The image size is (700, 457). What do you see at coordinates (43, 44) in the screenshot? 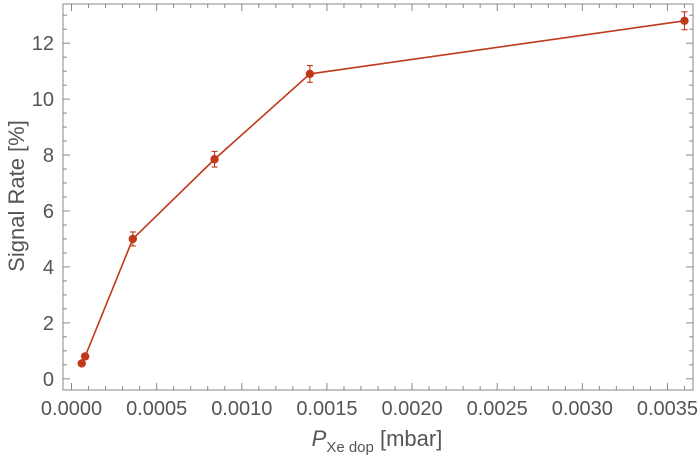
I see `y-tick-label: 12` at bounding box center [43, 44].